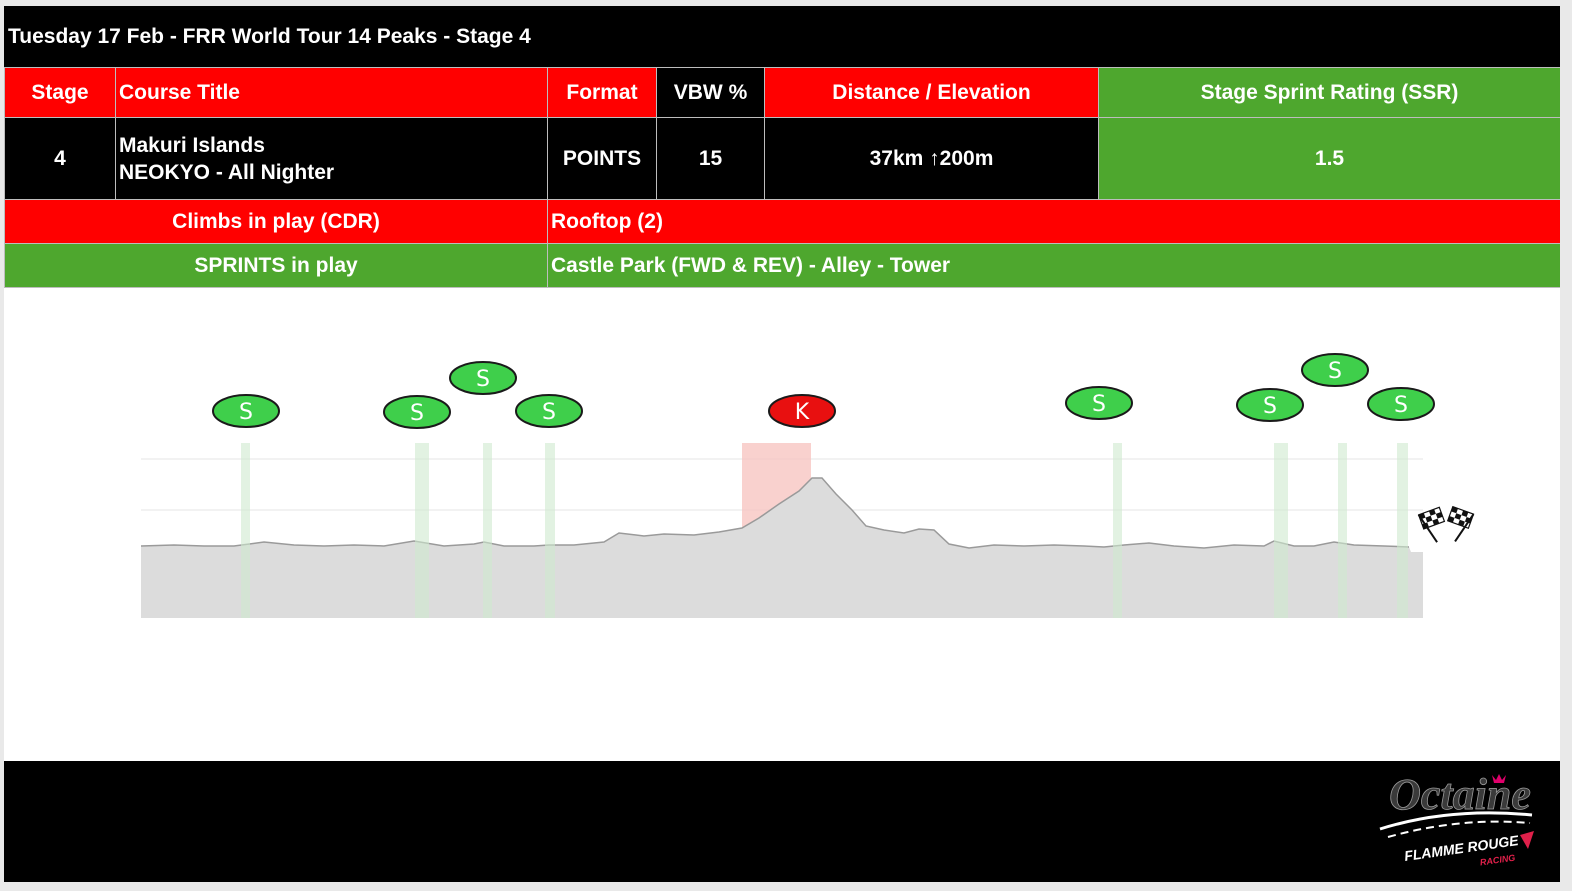 This screenshot has width=1572, height=891. Describe the element at coordinates (602, 158) in the screenshot. I see `format-value: POINTS` at that location.